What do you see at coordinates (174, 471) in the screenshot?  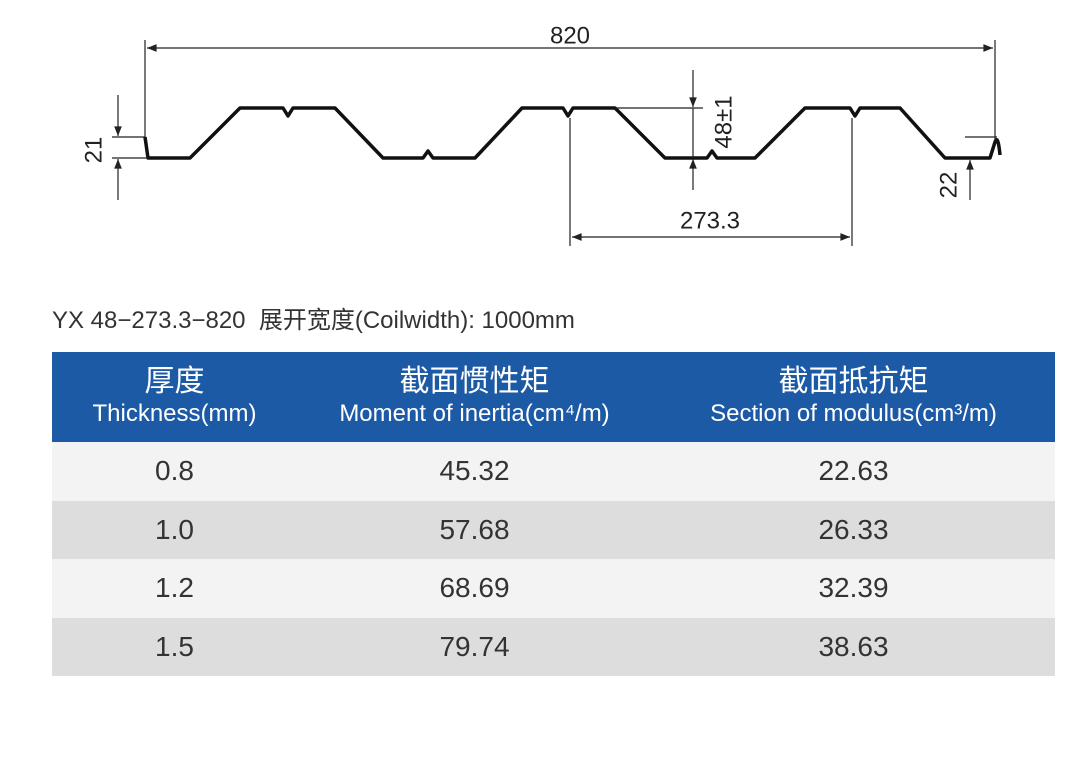 I see `table-cell: 0.8` at bounding box center [174, 471].